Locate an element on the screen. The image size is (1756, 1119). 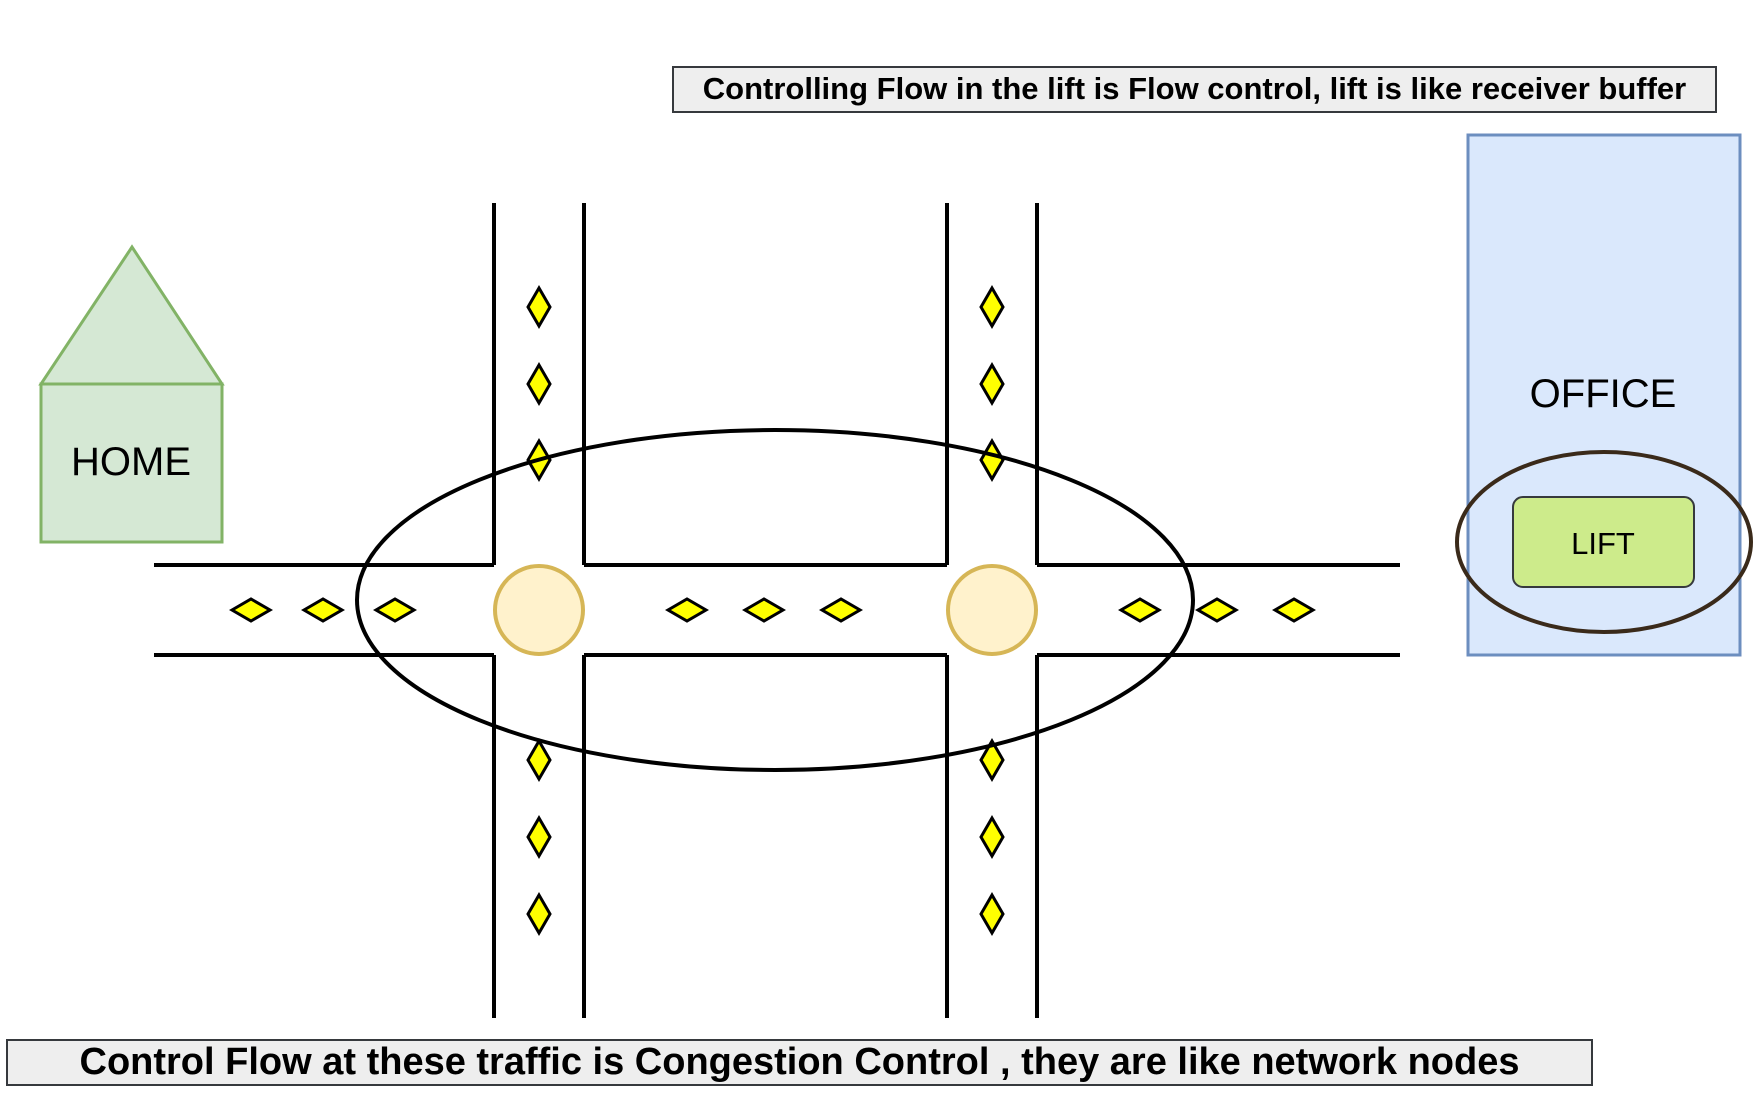
office-building: OFFICE LIFT is located at coordinates (1604, 395).